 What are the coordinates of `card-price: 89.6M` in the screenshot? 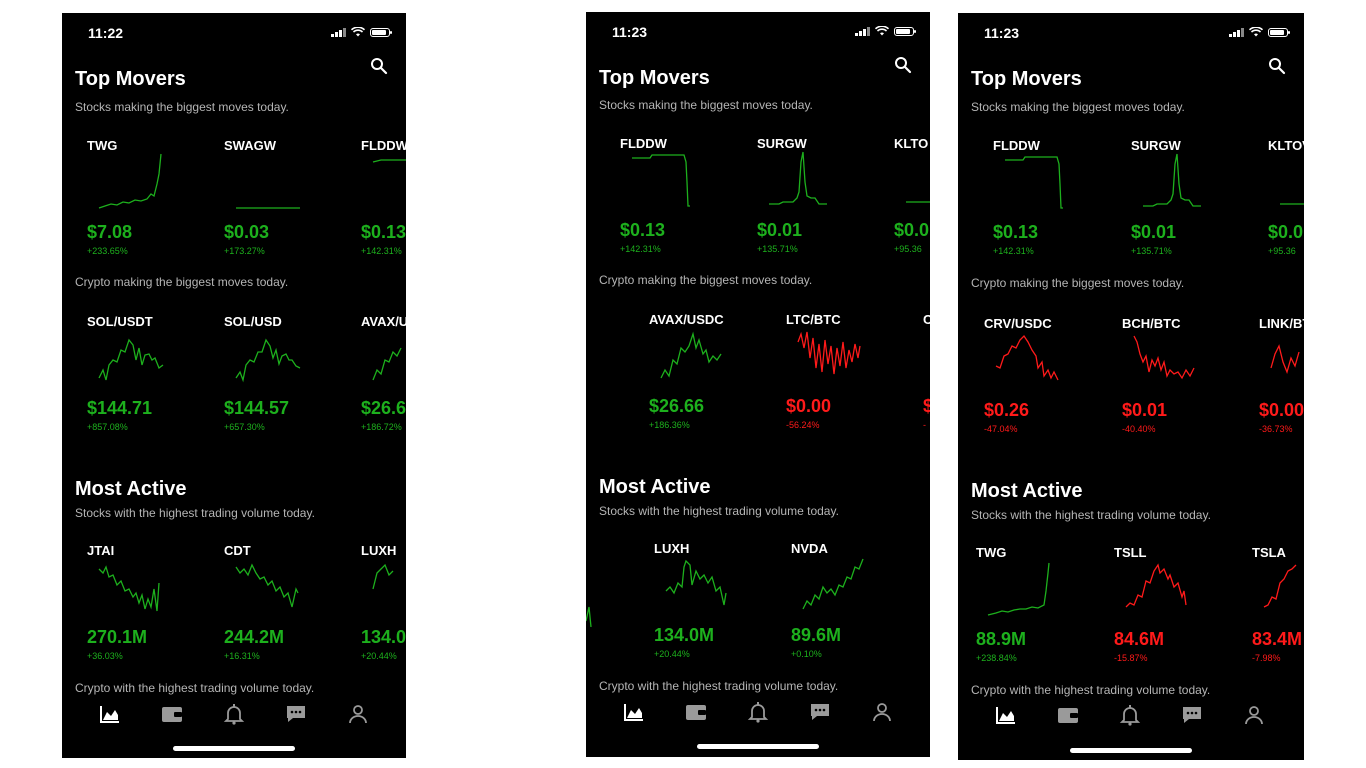 It's located at (816, 635).